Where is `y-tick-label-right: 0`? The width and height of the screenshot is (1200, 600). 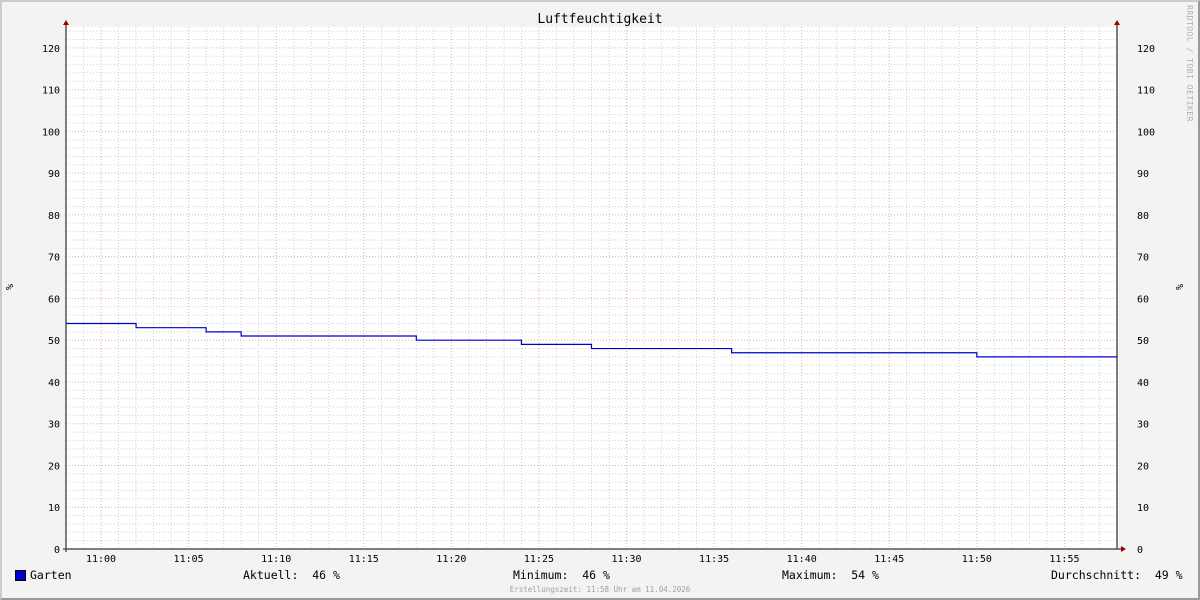
y-tick-label-right: 0 is located at coordinates (1140, 550).